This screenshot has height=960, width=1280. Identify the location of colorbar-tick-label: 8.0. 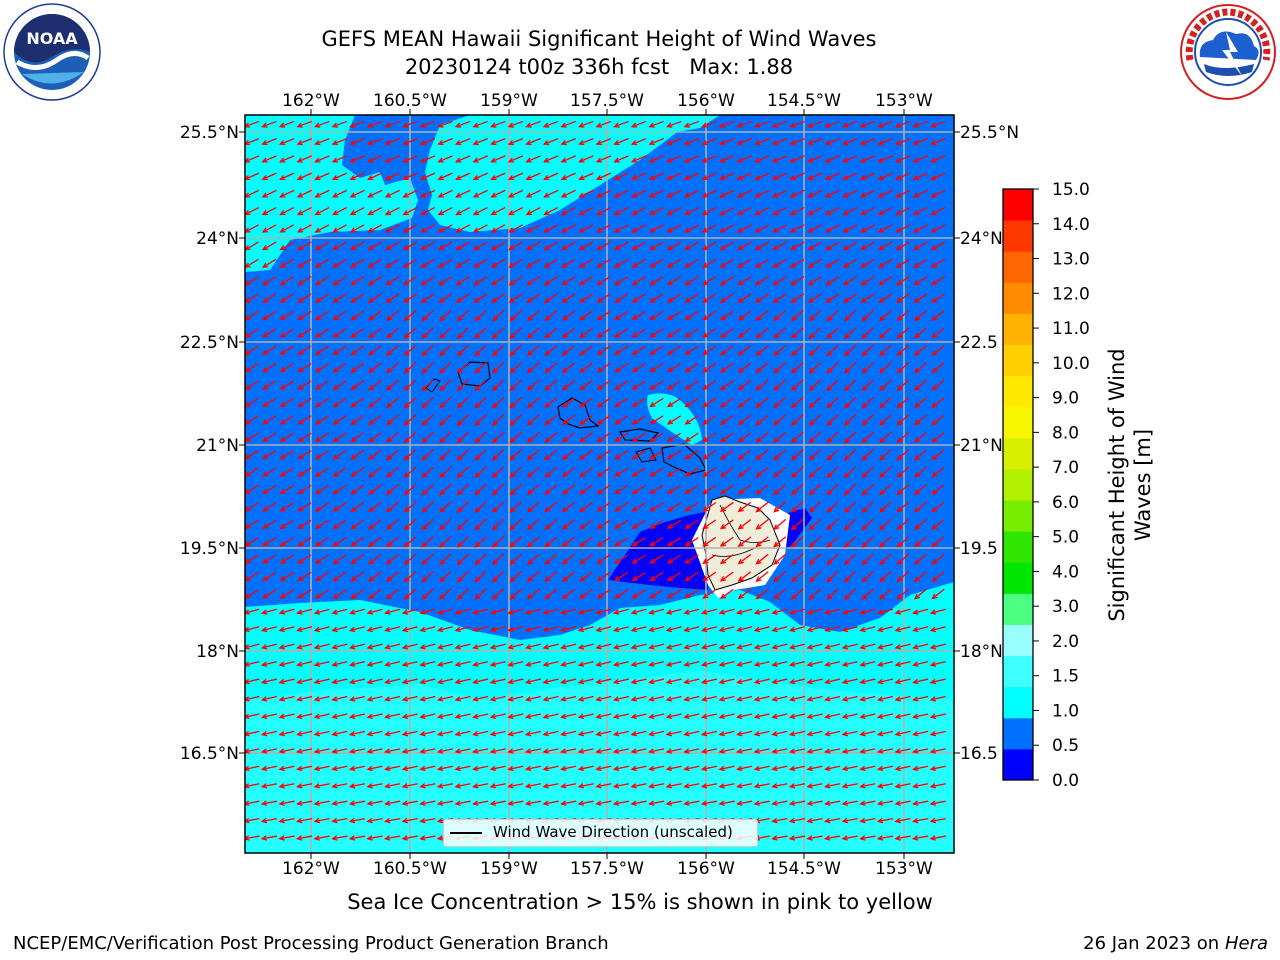
(1065, 433).